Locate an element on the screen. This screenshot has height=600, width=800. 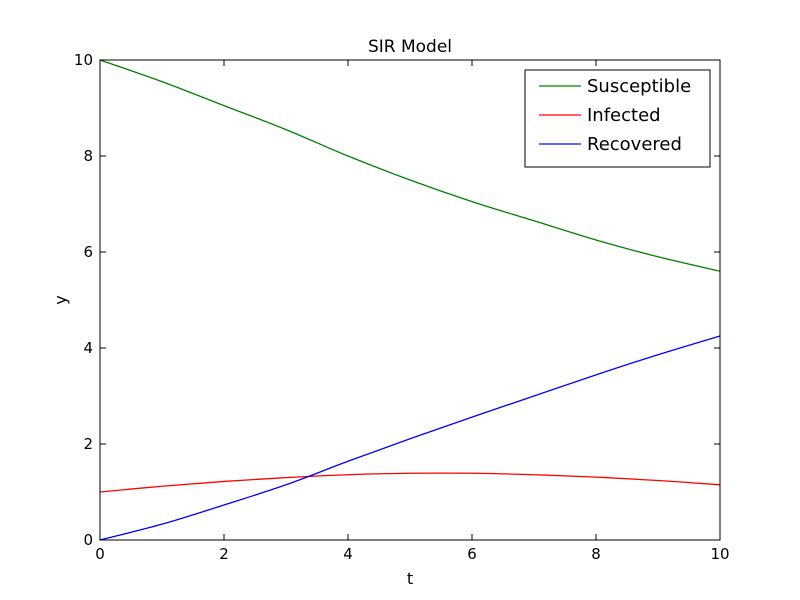
legend-label: Infected is located at coordinates (624, 115).